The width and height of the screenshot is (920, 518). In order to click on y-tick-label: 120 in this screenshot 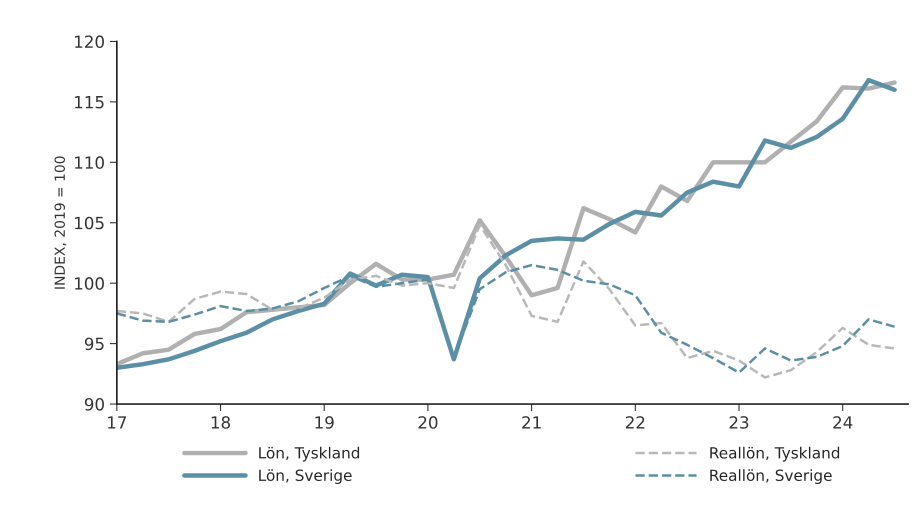, I will do `click(89, 41)`.